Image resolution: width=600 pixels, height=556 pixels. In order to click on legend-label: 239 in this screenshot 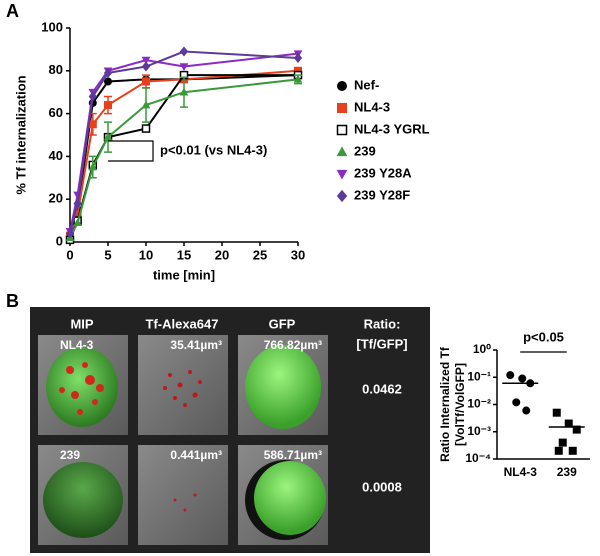, I will do `click(365, 150)`.